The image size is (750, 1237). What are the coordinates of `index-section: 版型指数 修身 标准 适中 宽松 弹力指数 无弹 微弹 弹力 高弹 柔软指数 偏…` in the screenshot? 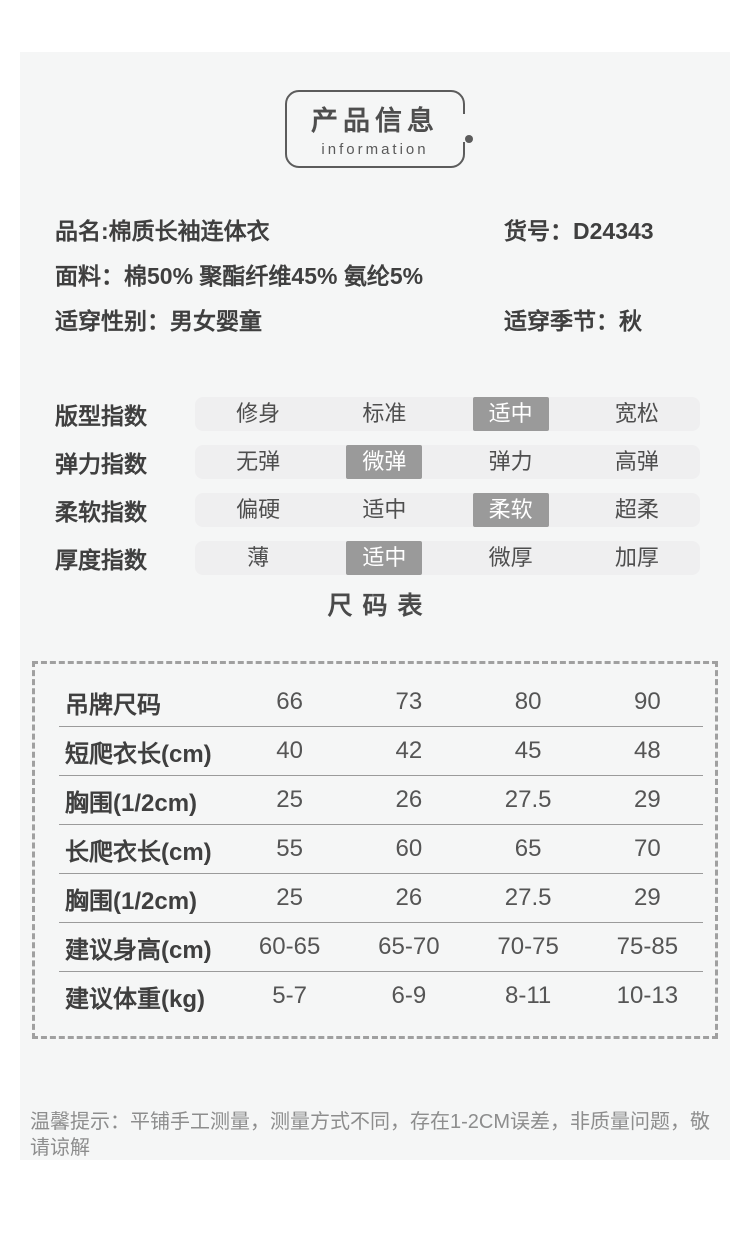 It's located at (375, 486).